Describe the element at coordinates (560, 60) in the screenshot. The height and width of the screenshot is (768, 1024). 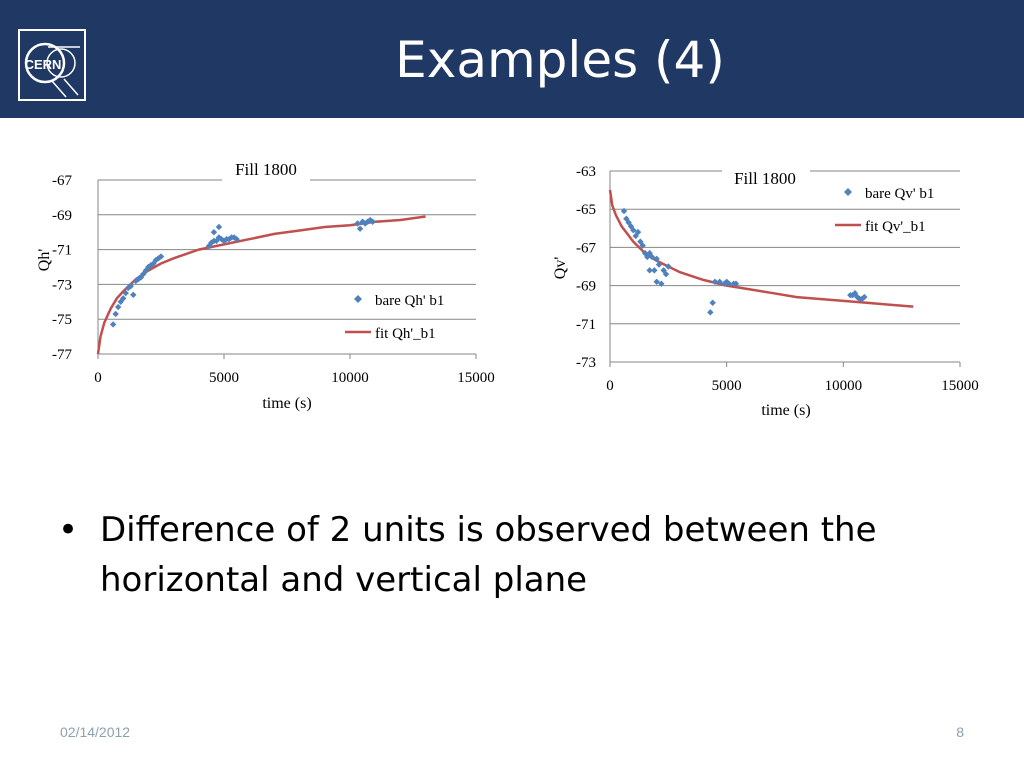
I see `slide-title: Examples (4)` at that location.